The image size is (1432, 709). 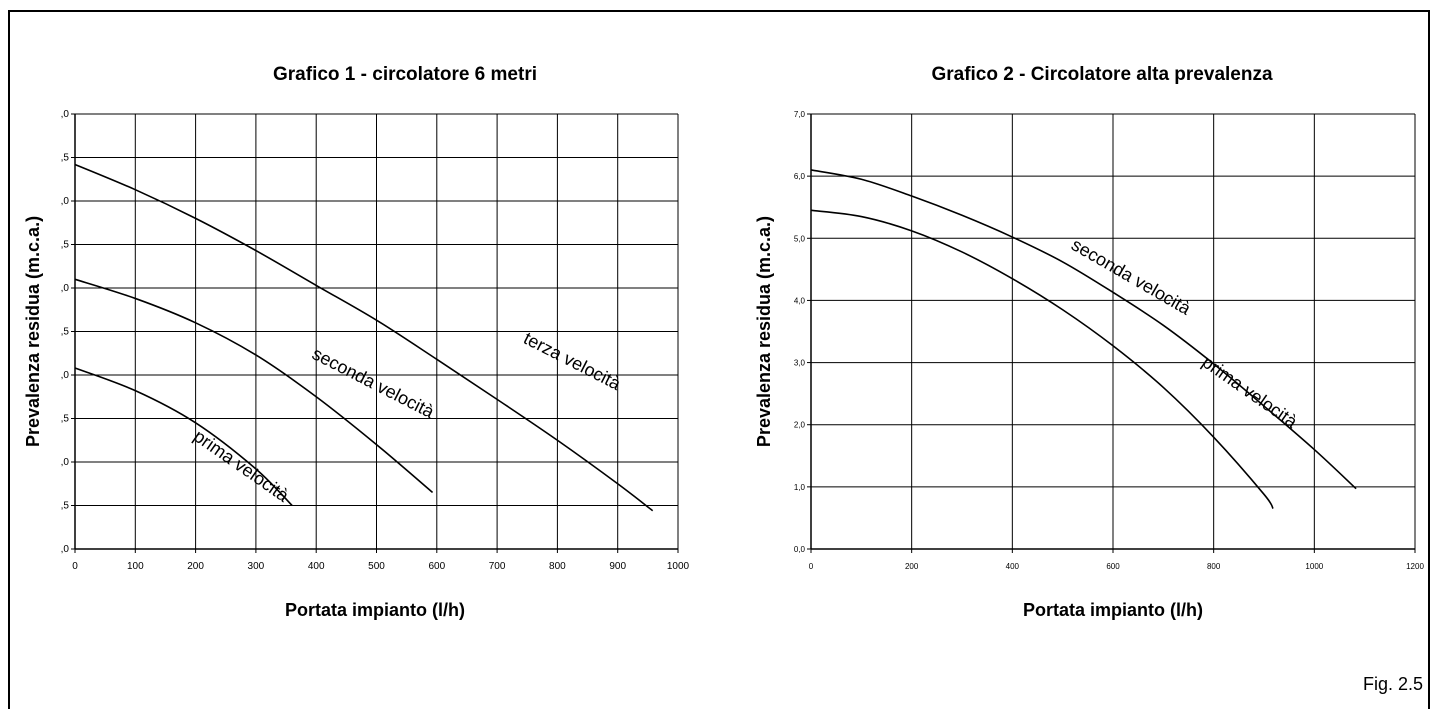 I want to click on y-tick-label: 6,0, so click(x=800, y=176).